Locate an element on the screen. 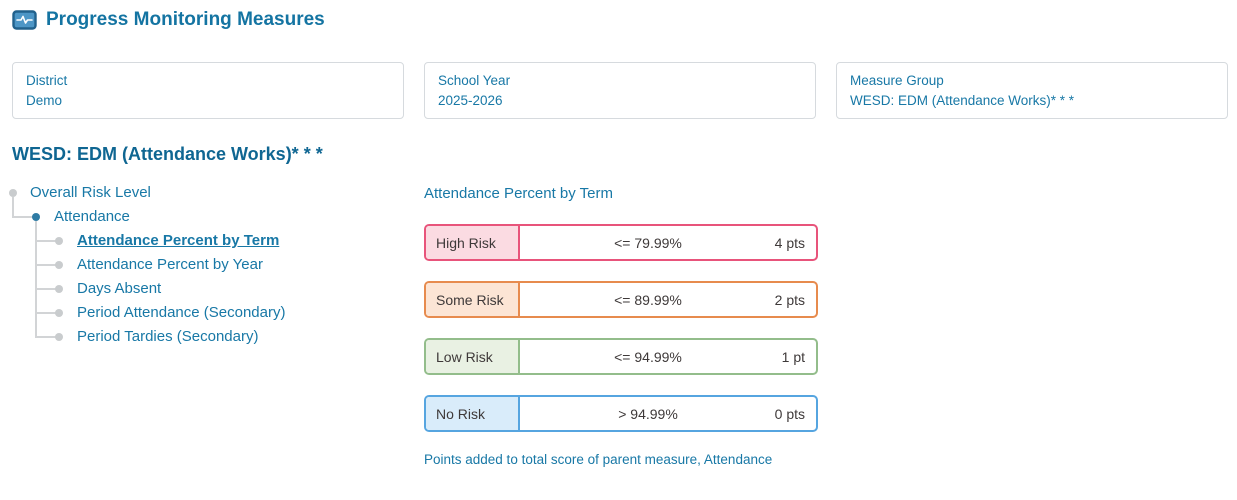  pulse-monitor-icon is located at coordinates (24, 20).